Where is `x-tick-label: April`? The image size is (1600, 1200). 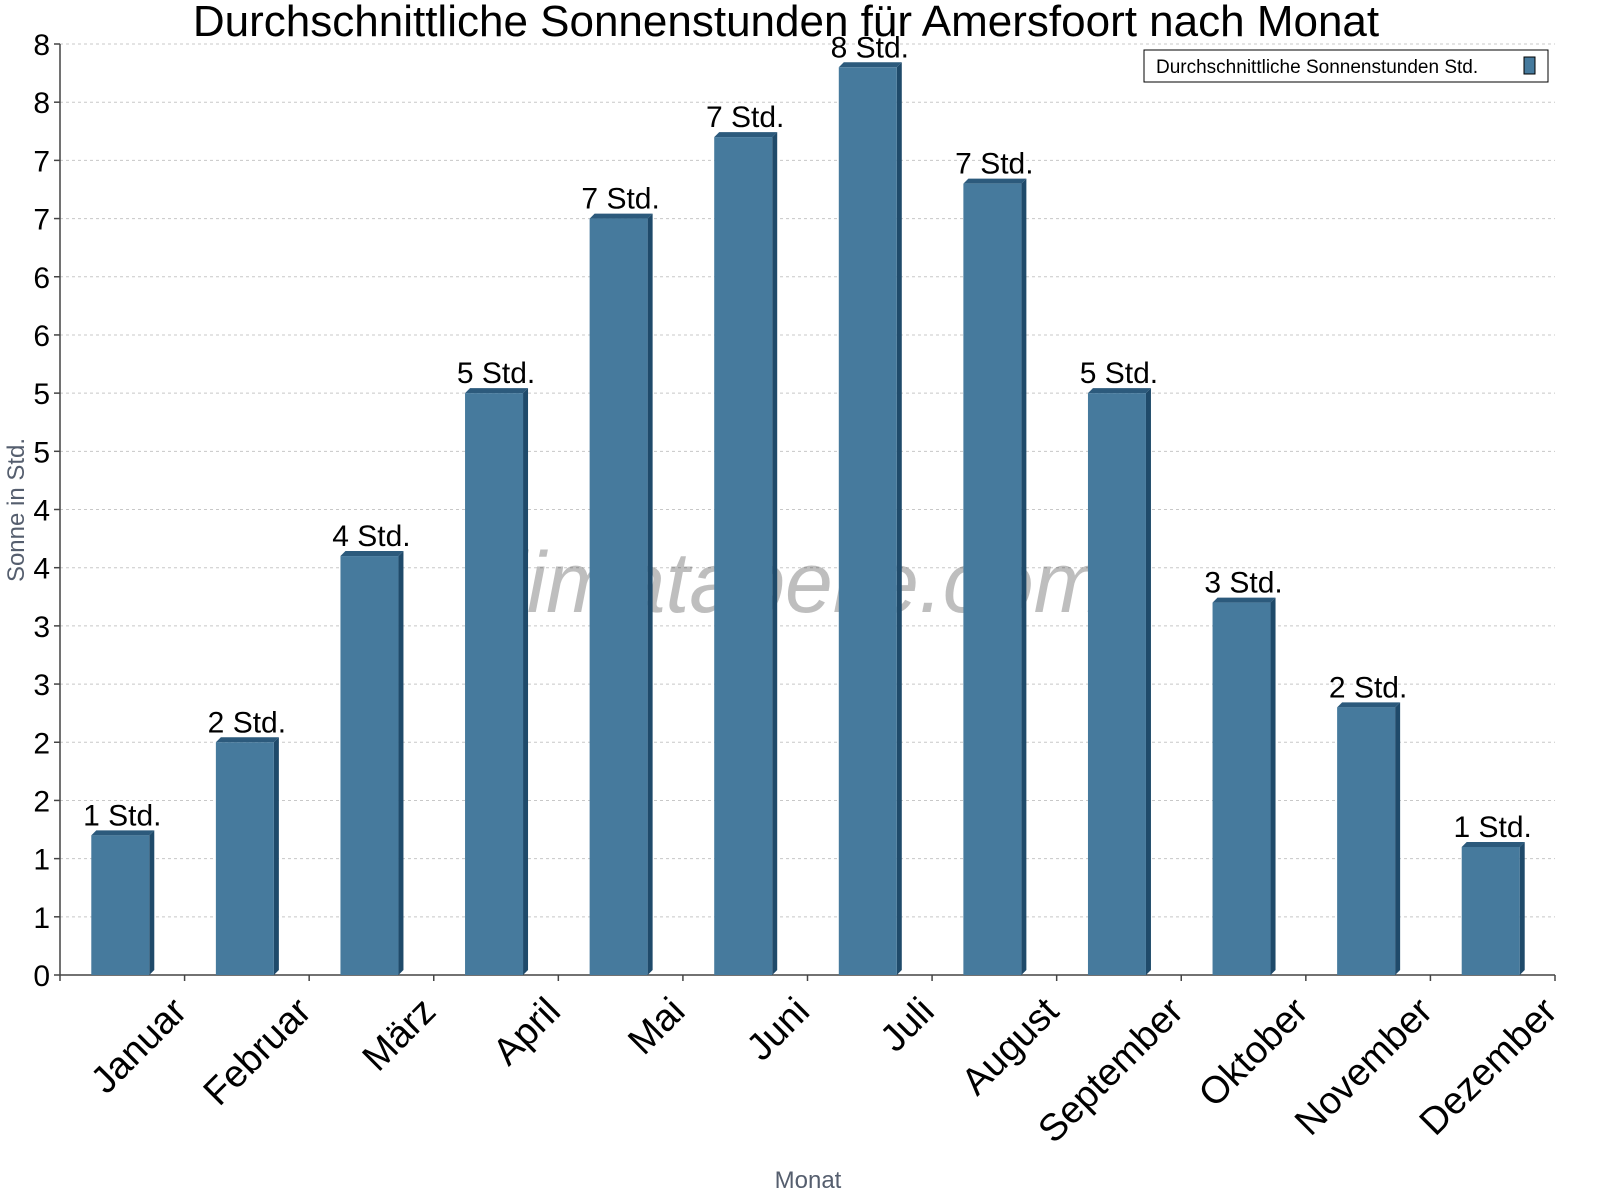 x-tick-label: April is located at coordinates (526, 1031).